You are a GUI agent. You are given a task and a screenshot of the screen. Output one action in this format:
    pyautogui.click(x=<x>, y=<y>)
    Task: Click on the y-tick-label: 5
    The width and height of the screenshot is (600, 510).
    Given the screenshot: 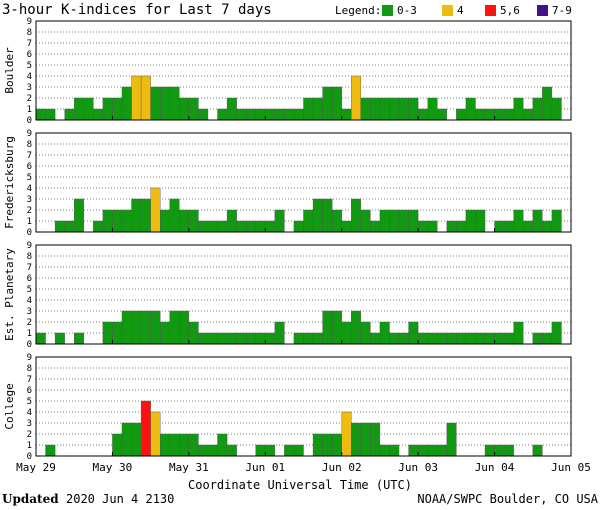 What is the action you would take?
    pyautogui.click(x=29, y=178)
    